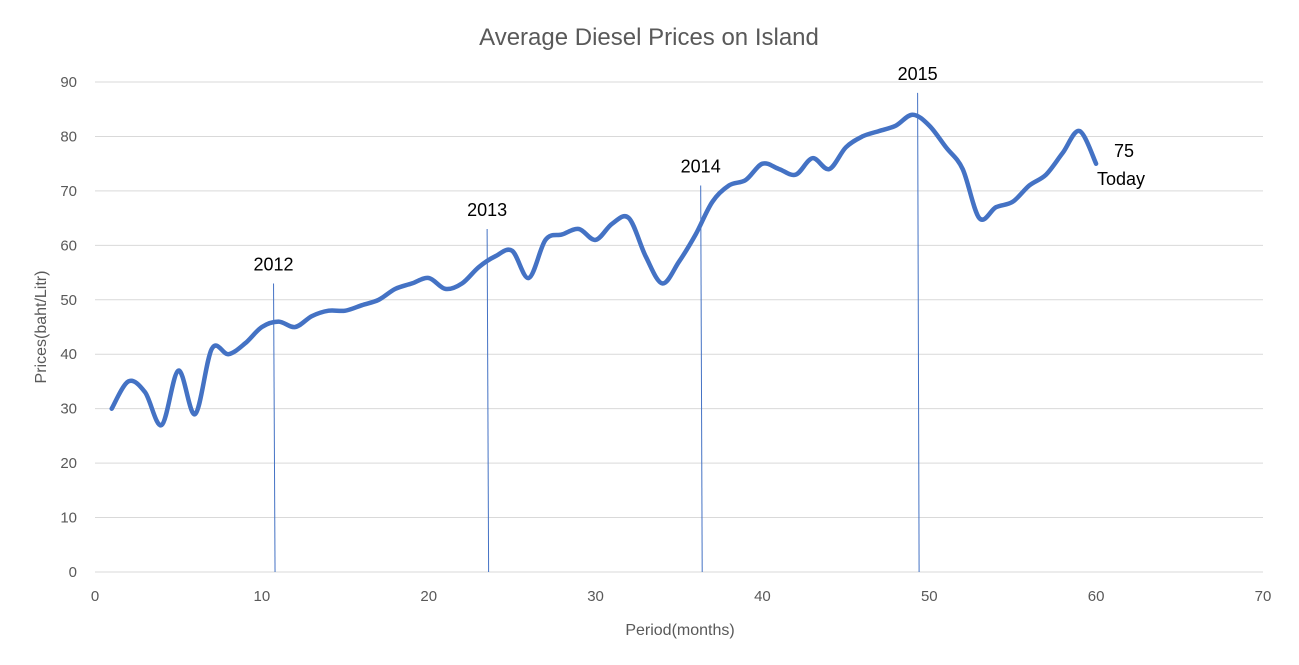 The image size is (1299, 665). I want to click on y-tick-label: 50, so click(68, 300).